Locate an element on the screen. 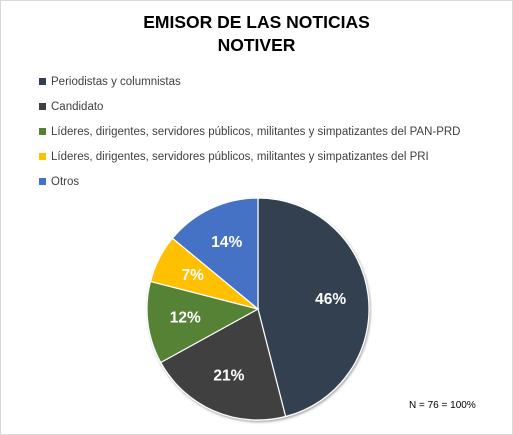 Image resolution: width=513 pixels, height=435 pixels. pie-slice-value-label: 7% is located at coordinates (192, 275).